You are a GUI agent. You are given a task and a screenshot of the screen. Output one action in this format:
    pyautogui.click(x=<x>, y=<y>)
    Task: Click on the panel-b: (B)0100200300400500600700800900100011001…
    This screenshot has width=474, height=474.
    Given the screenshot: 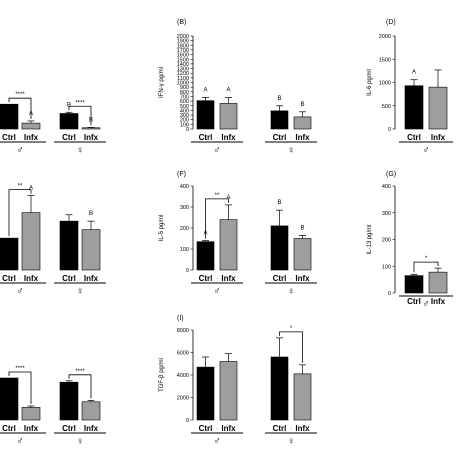 What is the action you would take?
    pyautogui.click(x=238, y=87)
    